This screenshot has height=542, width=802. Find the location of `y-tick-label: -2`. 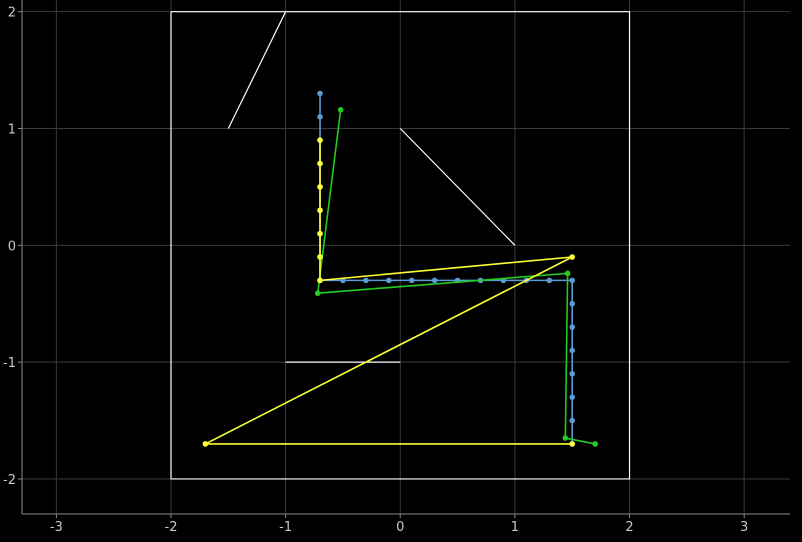

y-tick-label: -2 is located at coordinates (9, 480).